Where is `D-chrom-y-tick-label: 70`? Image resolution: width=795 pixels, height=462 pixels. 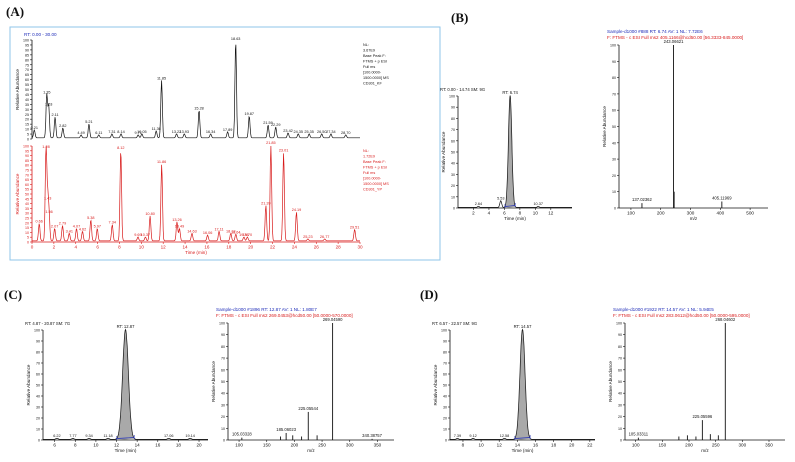
D-chrom-y-tick-label: 70 is located at coordinates (445, 364).